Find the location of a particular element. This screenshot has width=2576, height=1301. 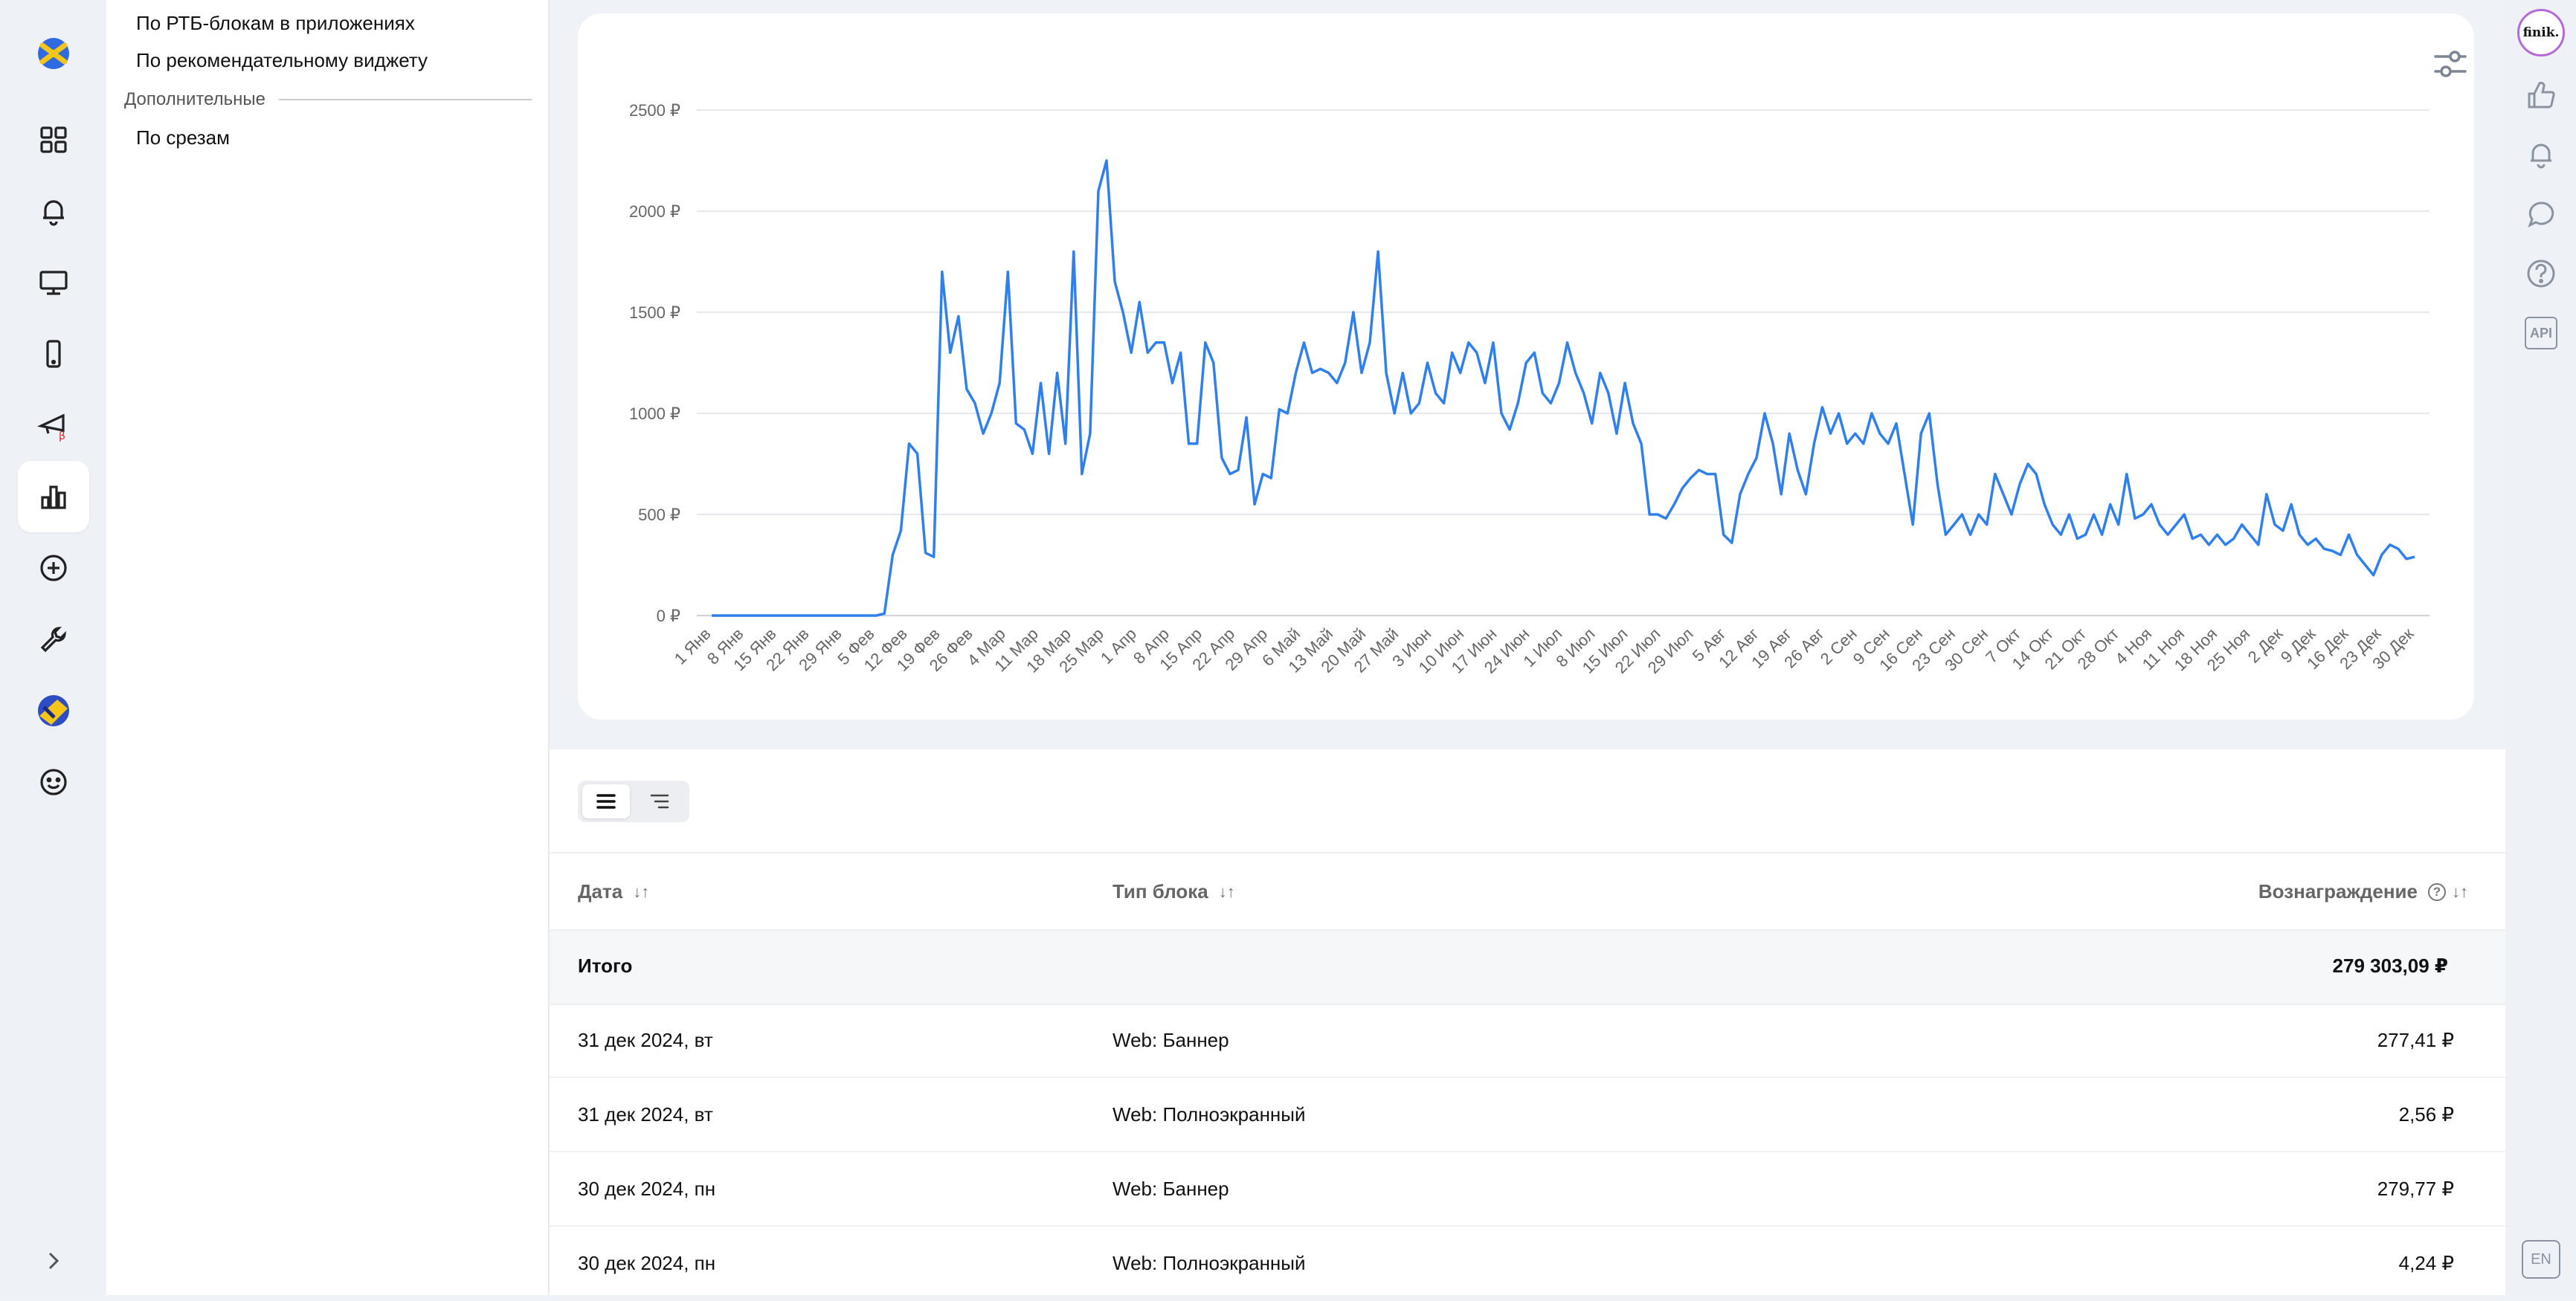

tools-icon is located at coordinates (53, 639).